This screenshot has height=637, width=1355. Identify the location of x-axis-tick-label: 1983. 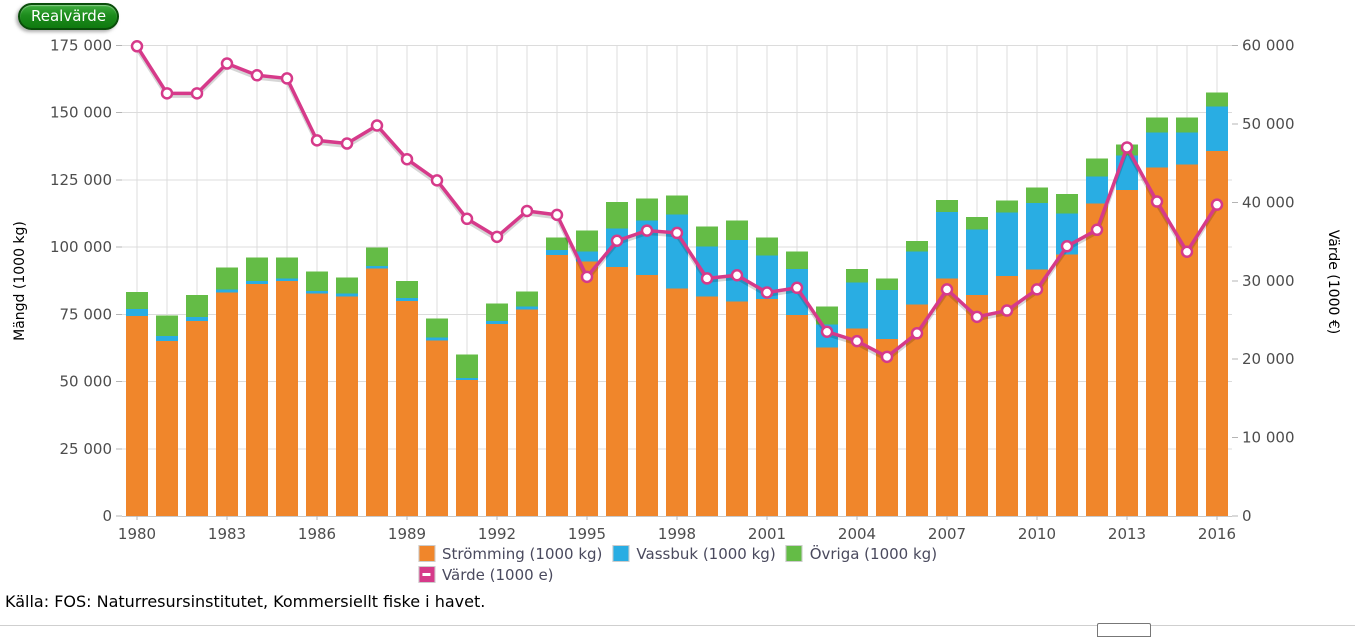
(227, 532).